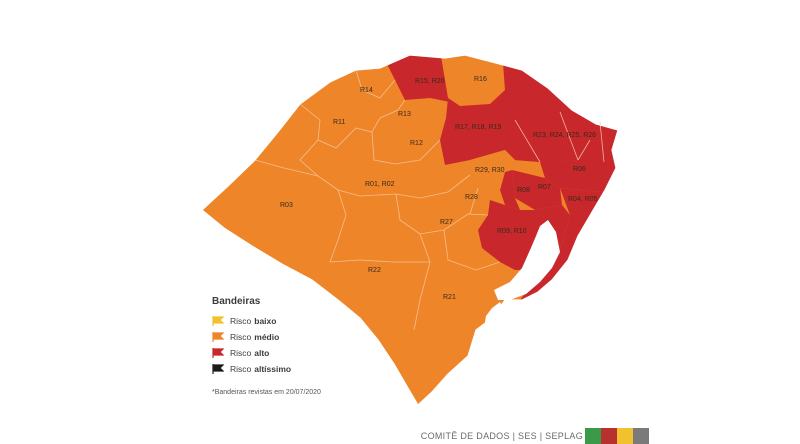  Describe the element at coordinates (449, 297) in the screenshot. I see `region-label: R21` at that location.